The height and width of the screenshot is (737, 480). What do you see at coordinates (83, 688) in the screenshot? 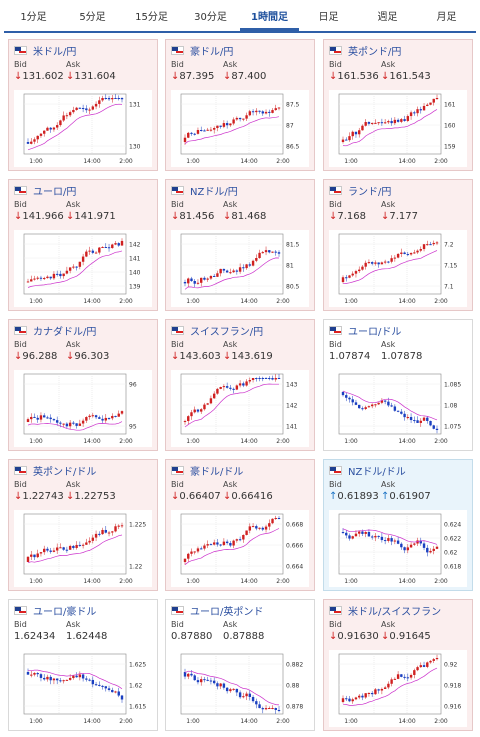
I see `mini-chart: 1.625 1.62 1.615 1:00 14:00 2:00` at bounding box center [83, 688].